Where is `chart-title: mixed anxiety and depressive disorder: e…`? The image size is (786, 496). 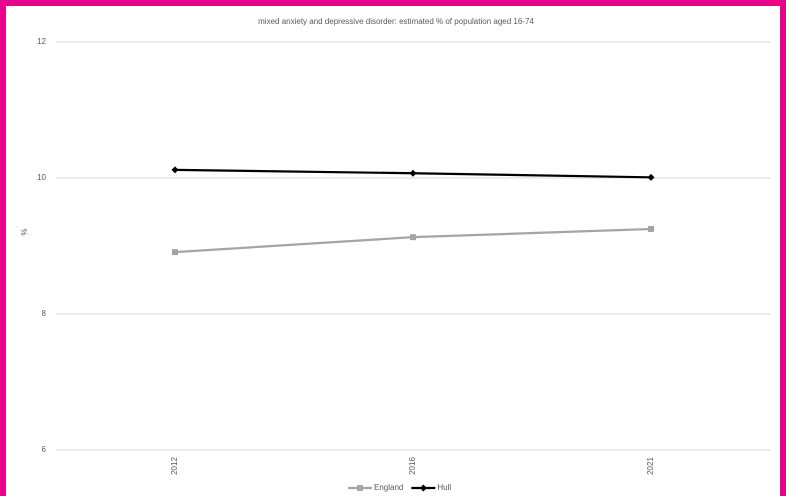
chart-title: mixed anxiety and depressive disorder: e… is located at coordinates (396, 21).